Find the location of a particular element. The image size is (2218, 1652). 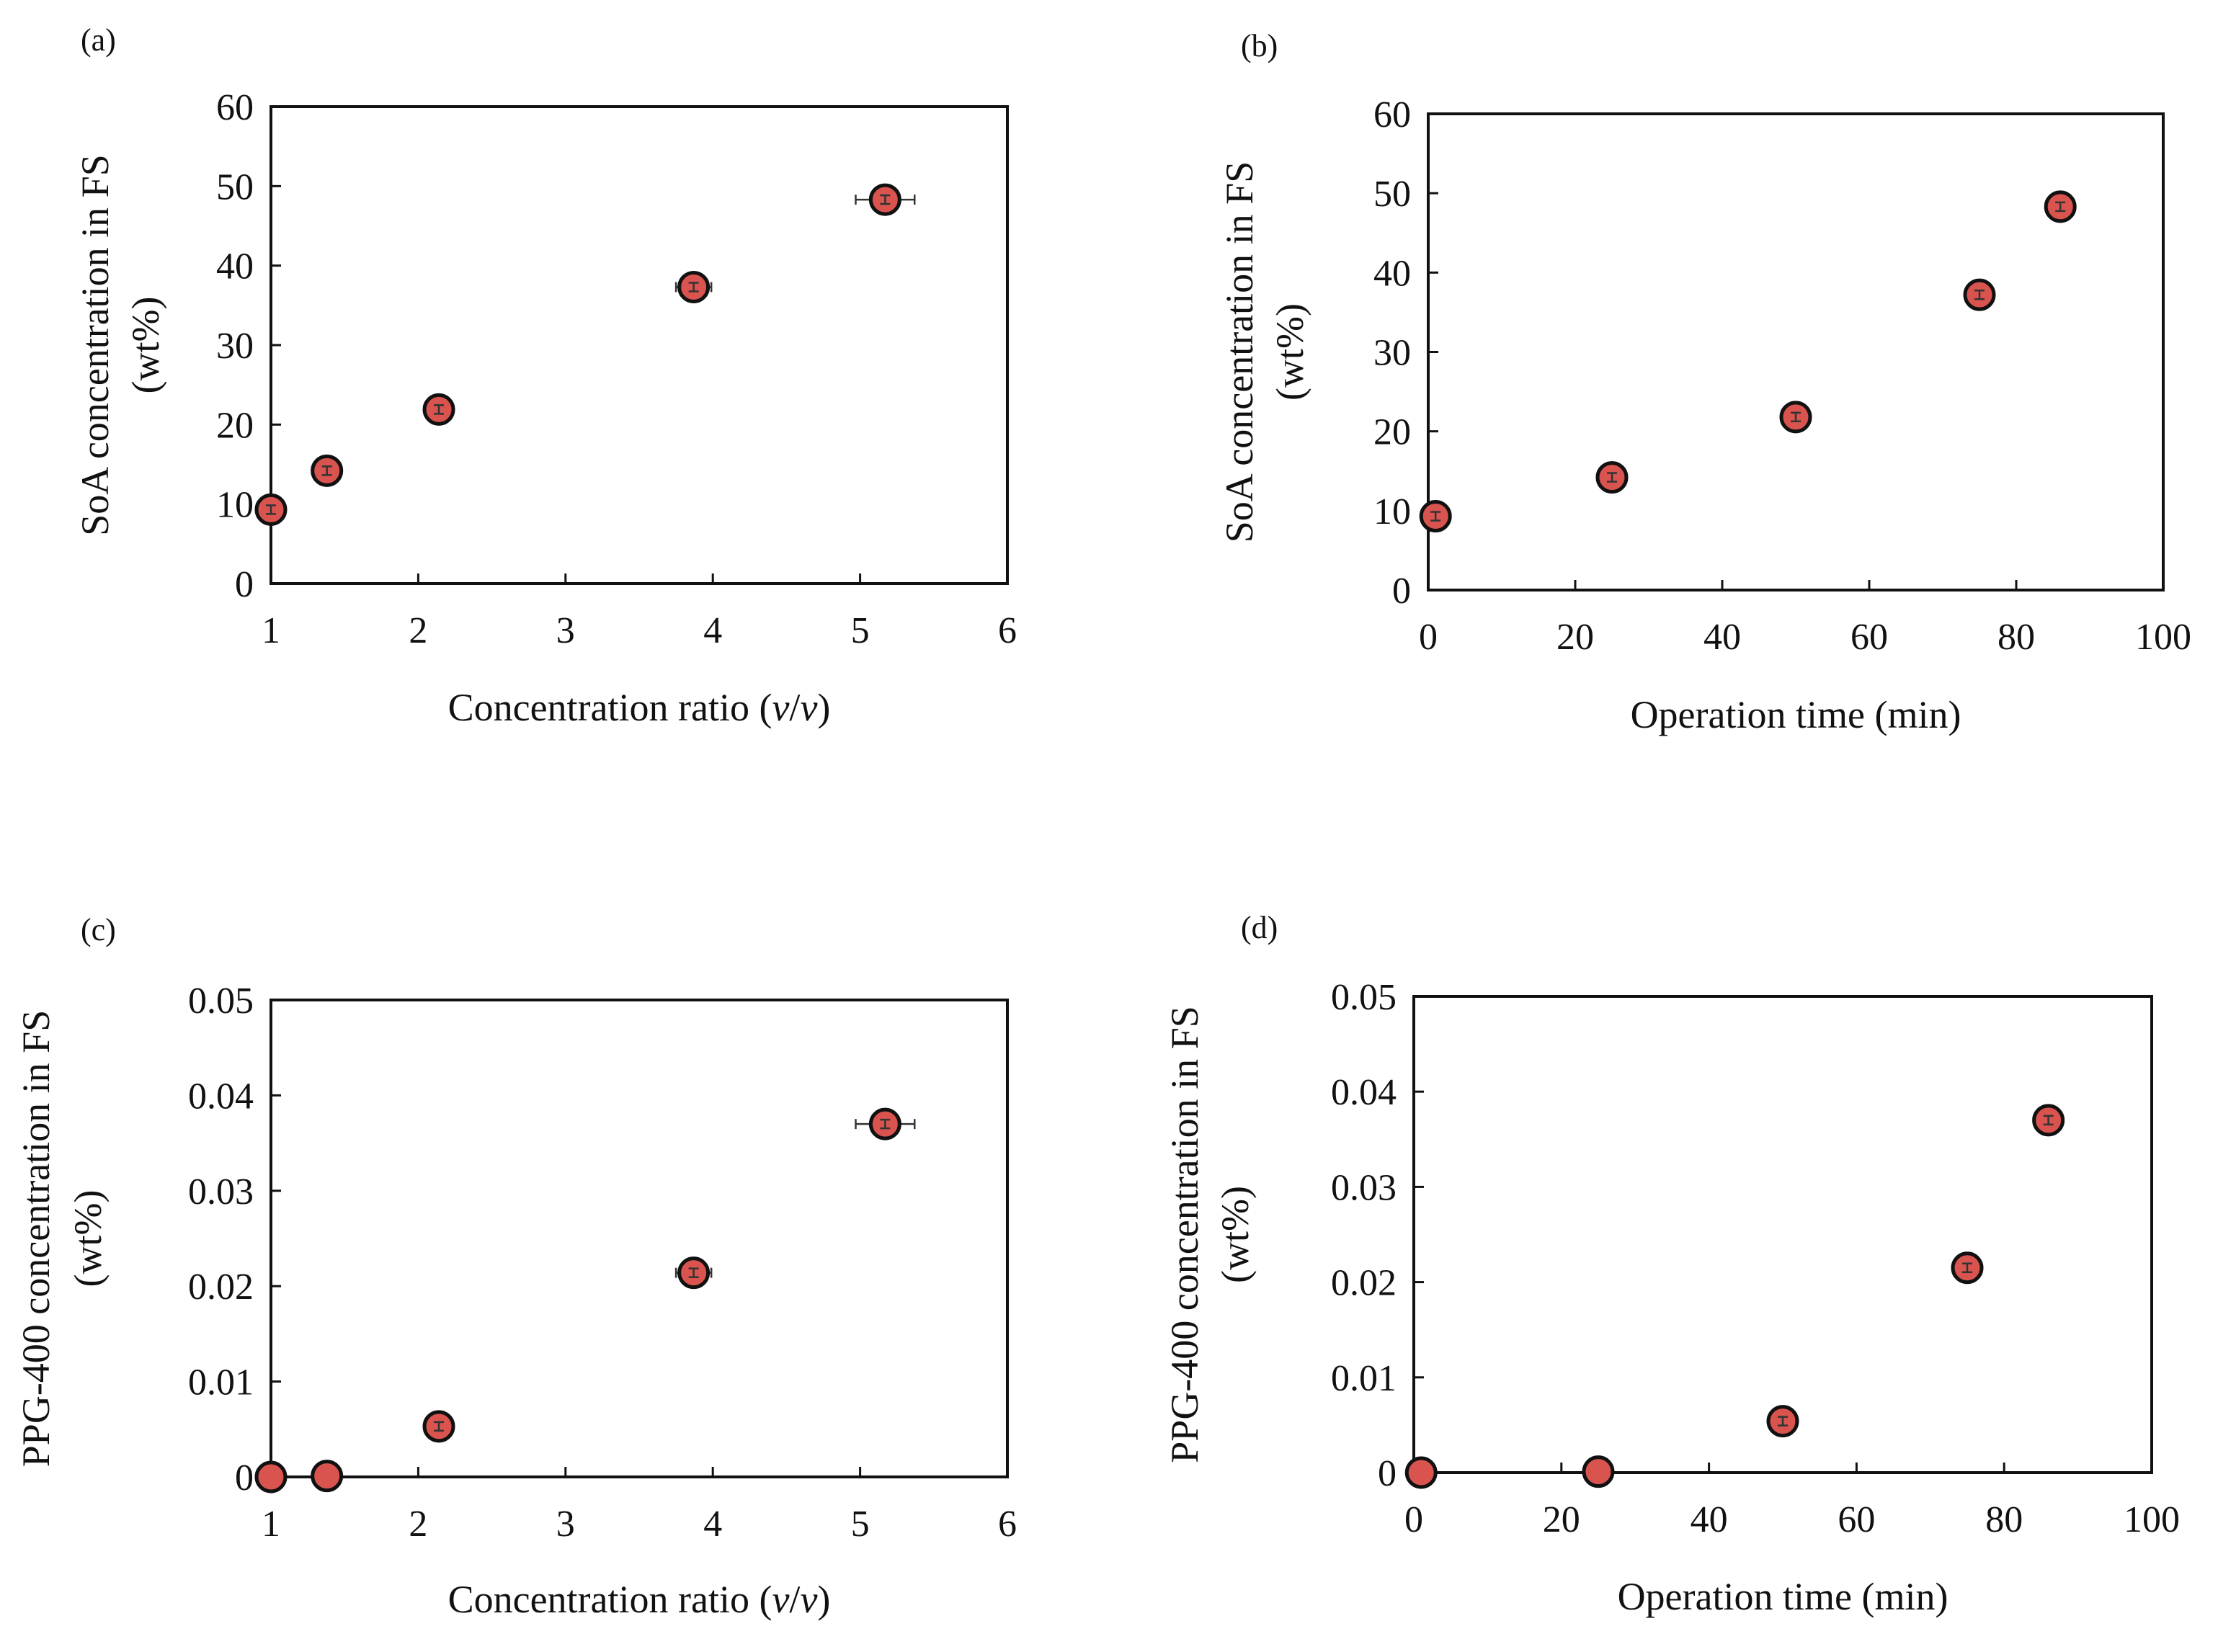

panel-label: (a) is located at coordinates (98, 40).